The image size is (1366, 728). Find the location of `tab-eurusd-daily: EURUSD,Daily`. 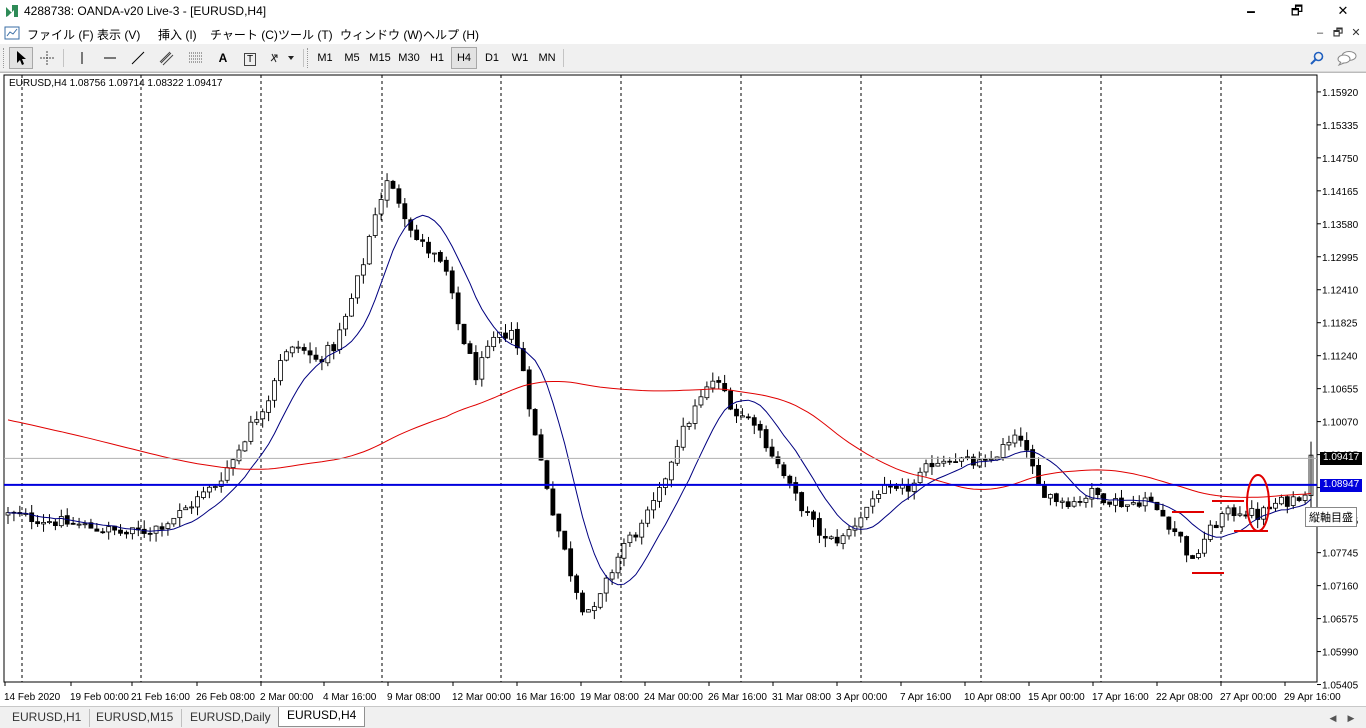

tab-eurusd-daily: EURUSD,Daily is located at coordinates (231, 718).